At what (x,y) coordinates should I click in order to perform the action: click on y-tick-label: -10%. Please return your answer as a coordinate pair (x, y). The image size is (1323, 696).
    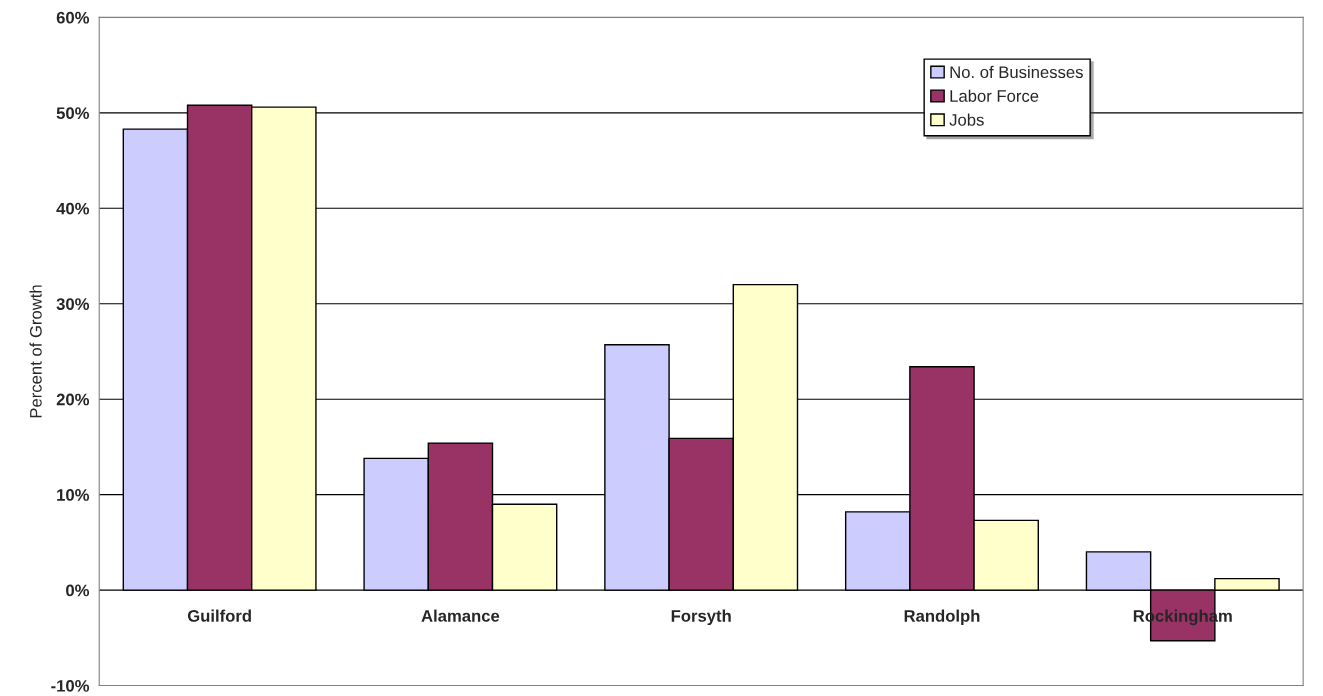
    Looking at the image, I should click on (70, 685).